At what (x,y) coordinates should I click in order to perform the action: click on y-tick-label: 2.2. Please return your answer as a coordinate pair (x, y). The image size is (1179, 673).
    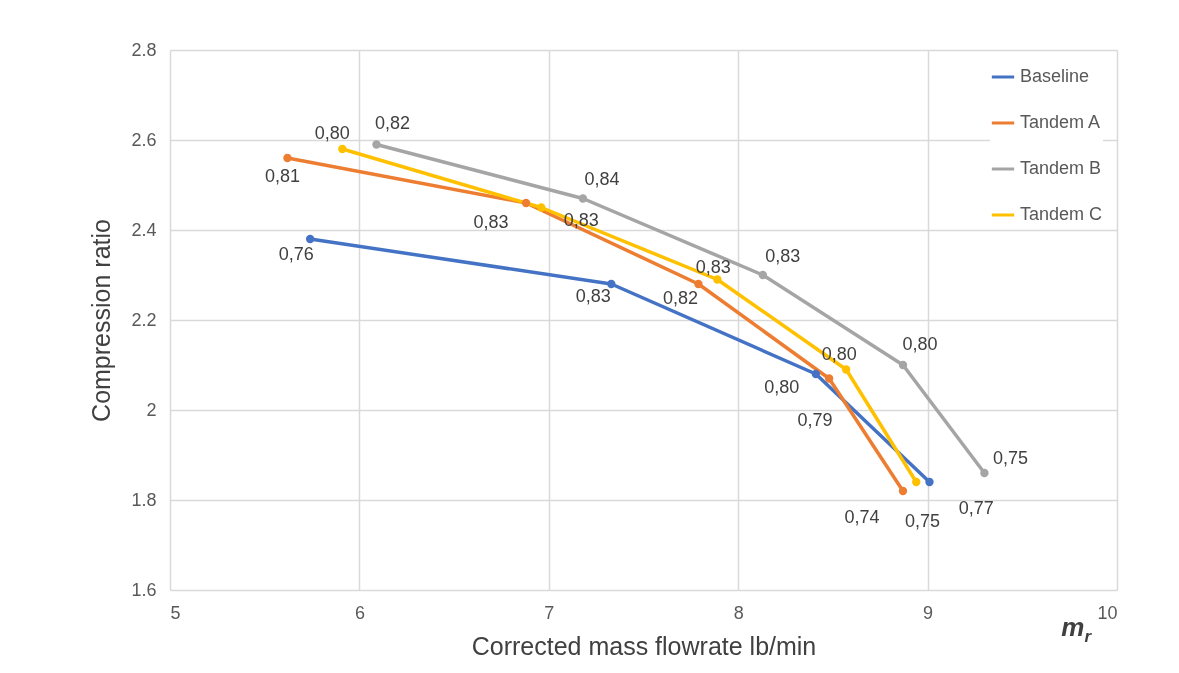
    Looking at the image, I should click on (144, 319).